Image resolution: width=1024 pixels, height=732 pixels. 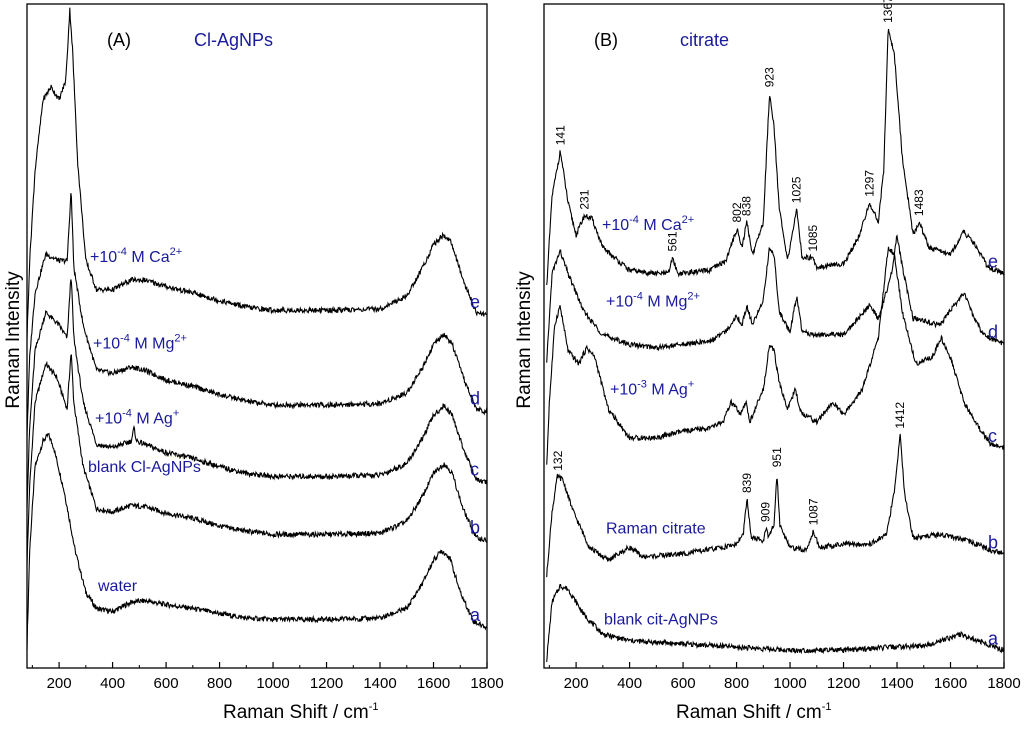 What do you see at coordinates (652, 388) in the screenshot?
I see `series-annotation-c: +10-3 M Ag+` at bounding box center [652, 388].